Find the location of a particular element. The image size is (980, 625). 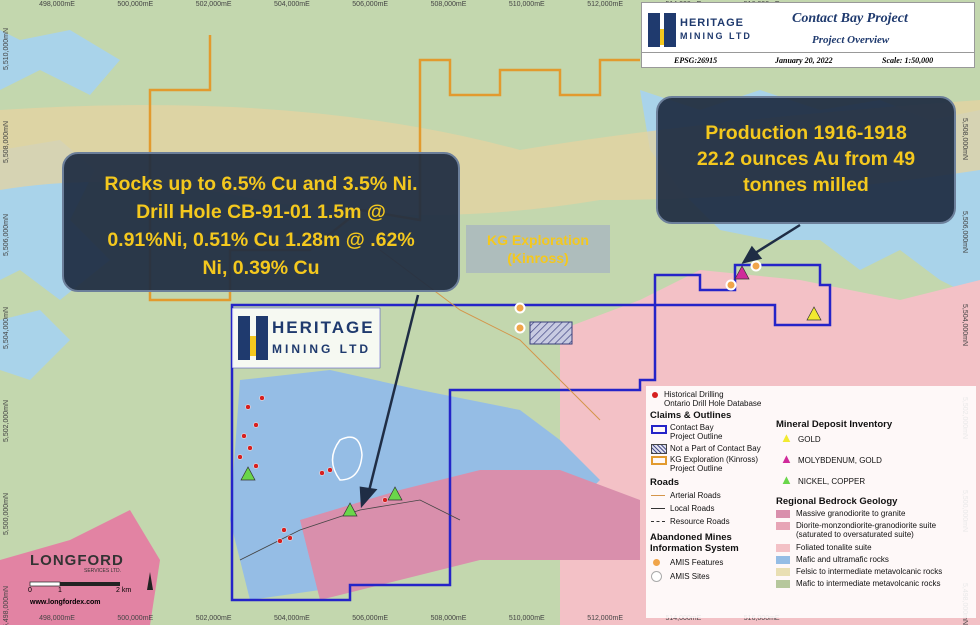

legend-label: Resource Roads is located at coordinates (700, 521).